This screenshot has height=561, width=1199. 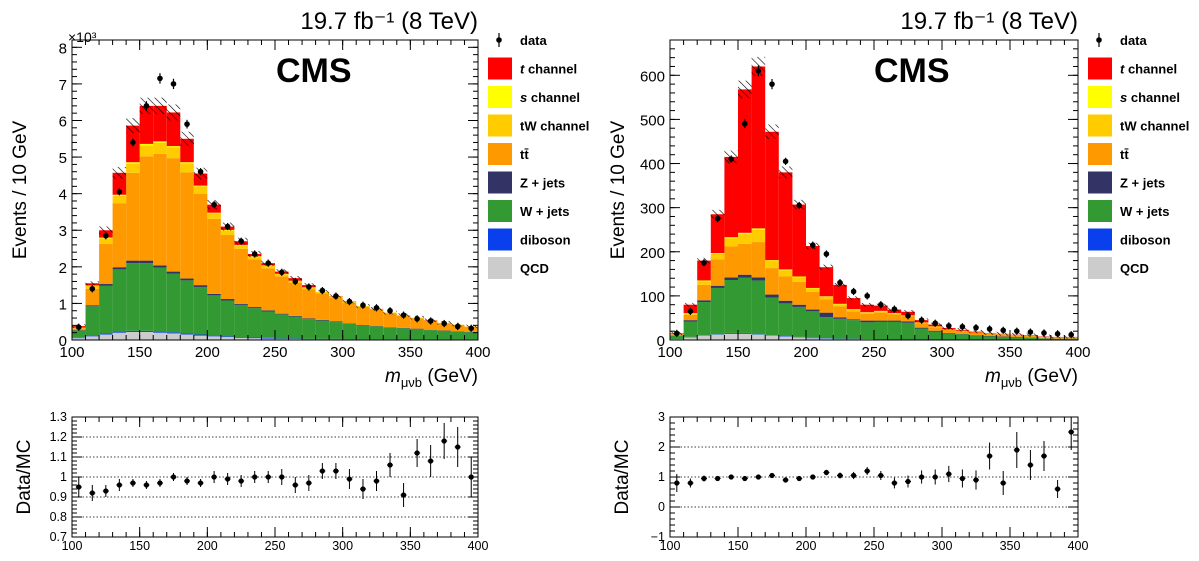 What do you see at coordinates (389, 21) in the screenshot?
I see `luminosity-label: 19.7 fb⁻¹ (8 TeV)` at bounding box center [389, 21].